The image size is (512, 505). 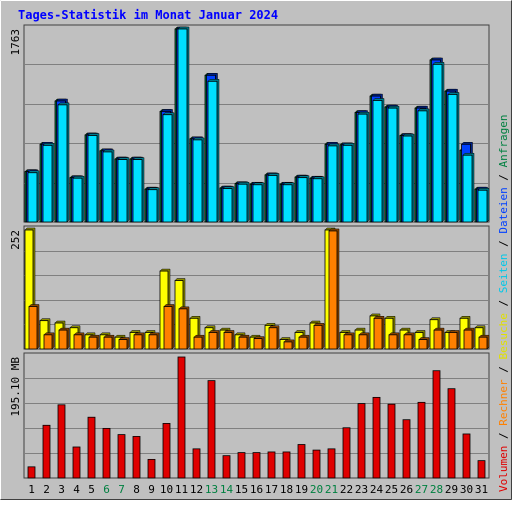 What do you see at coordinates (241, 489) in the screenshot?
I see `x-tick-label: 15` at bounding box center [241, 489].